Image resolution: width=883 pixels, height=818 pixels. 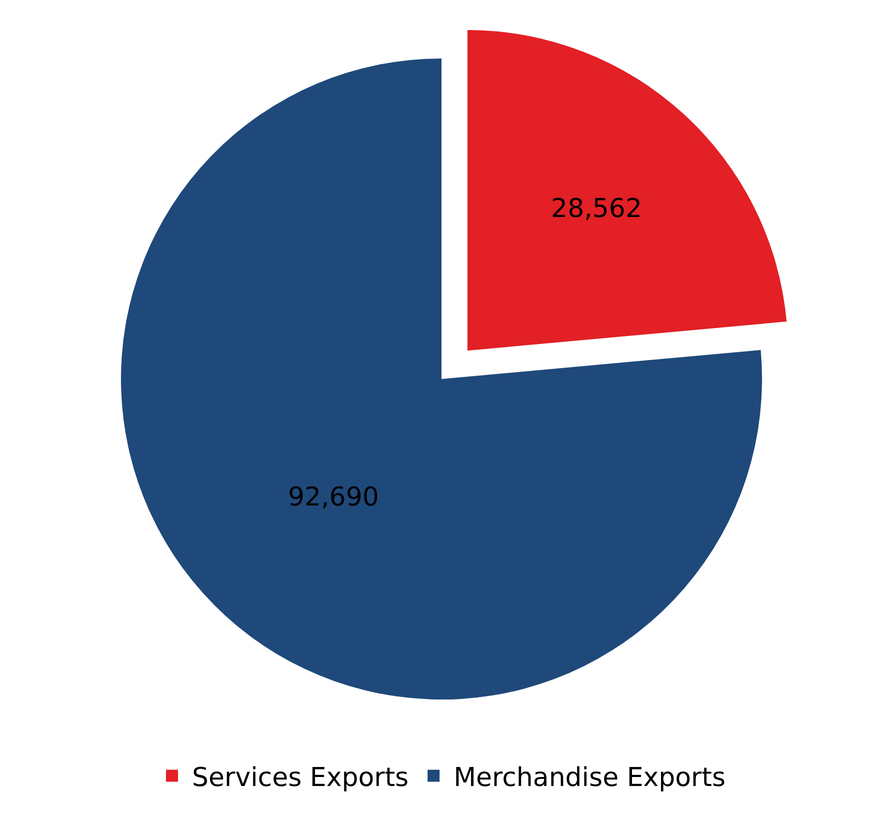 I want to click on data-label: 92,690, so click(x=333, y=497).